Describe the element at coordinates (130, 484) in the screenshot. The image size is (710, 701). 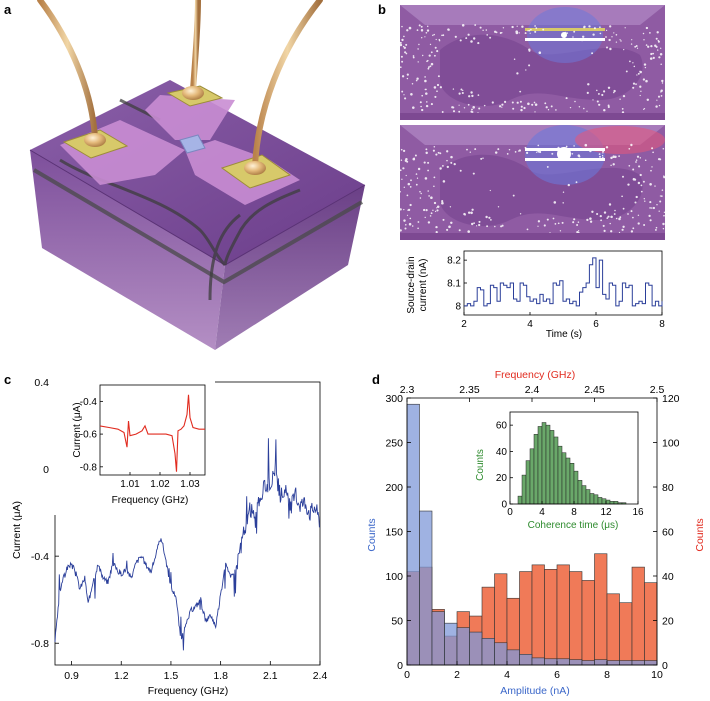
I see `c-inset-xtick-label: 1.01` at that location.